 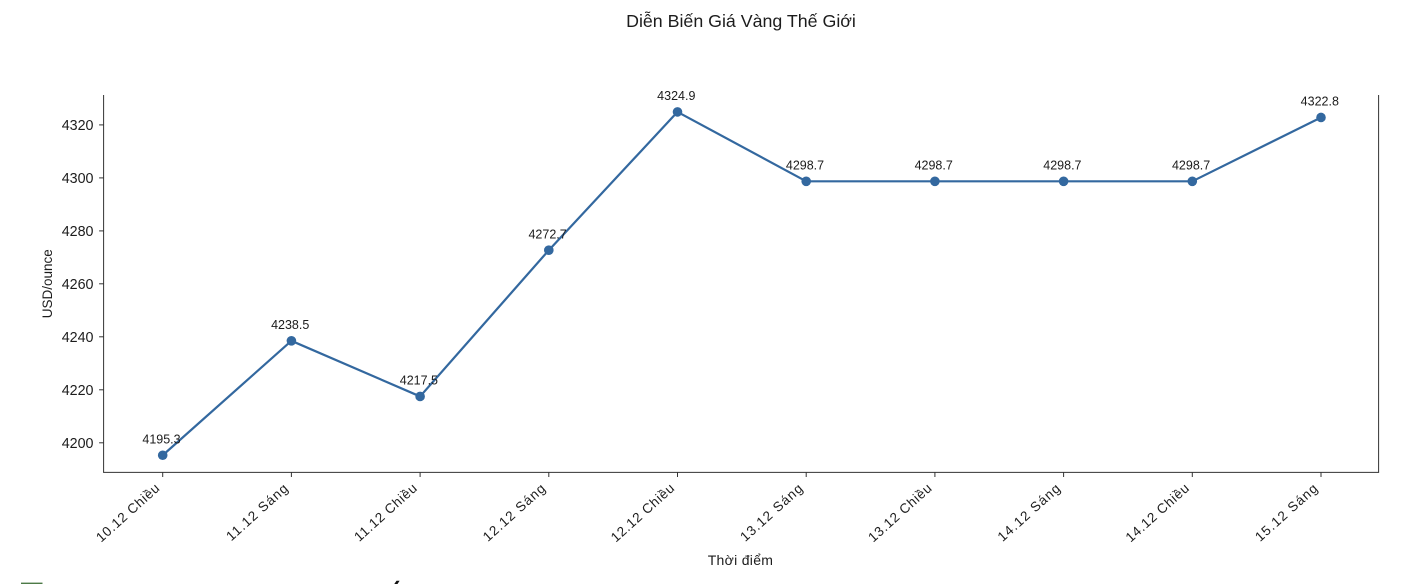 What do you see at coordinates (290, 325) in the screenshot?
I see `svg-text: 4238.5` at bounding box center [290, 325].